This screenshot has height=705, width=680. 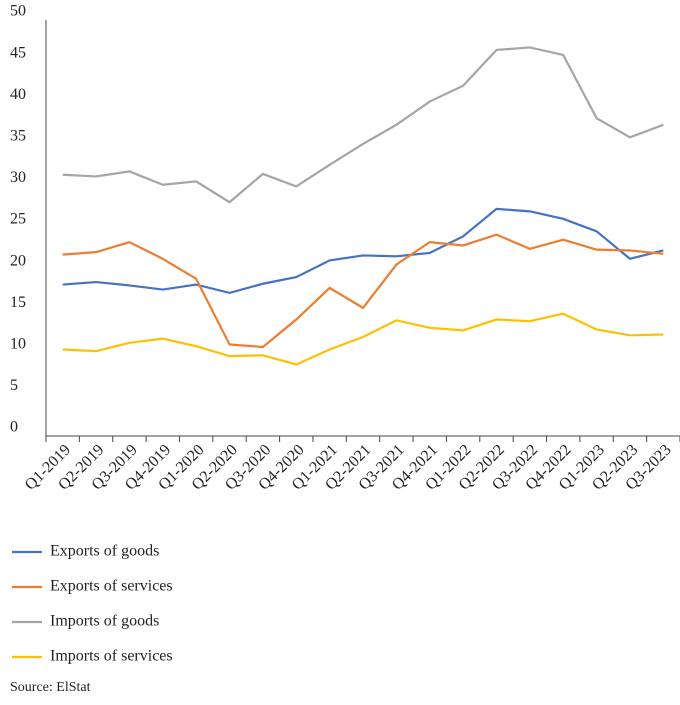 What do you see at coordinates (111, 656) in the screenshot?
I see `legend-label: Imports of services` at bounding box center [111, 656].